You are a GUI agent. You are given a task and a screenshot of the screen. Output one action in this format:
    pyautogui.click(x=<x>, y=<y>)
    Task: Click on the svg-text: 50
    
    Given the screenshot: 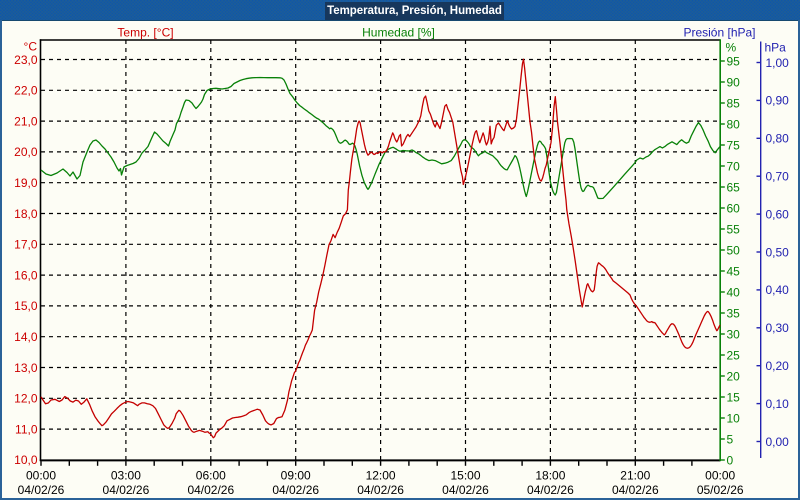 What is the action you would take?
    pyautogui.click(x=734, y=250)
    